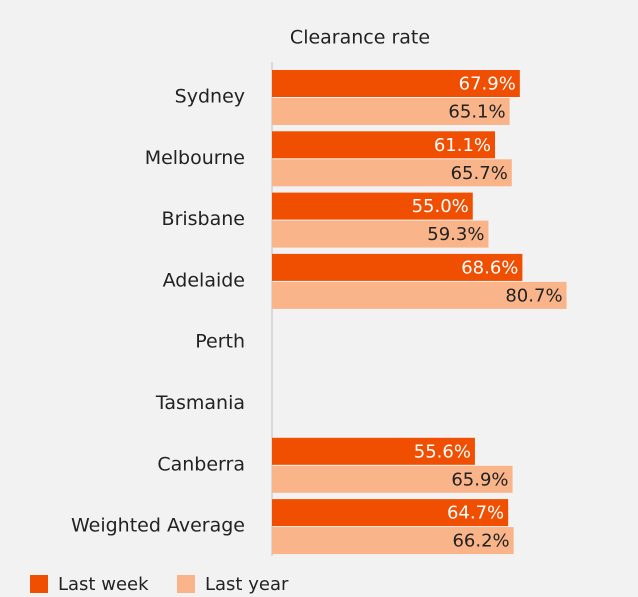  Describe the element at coordinates (462, 145) in the screenshot. I see `data-label: 61.1%` at that location.